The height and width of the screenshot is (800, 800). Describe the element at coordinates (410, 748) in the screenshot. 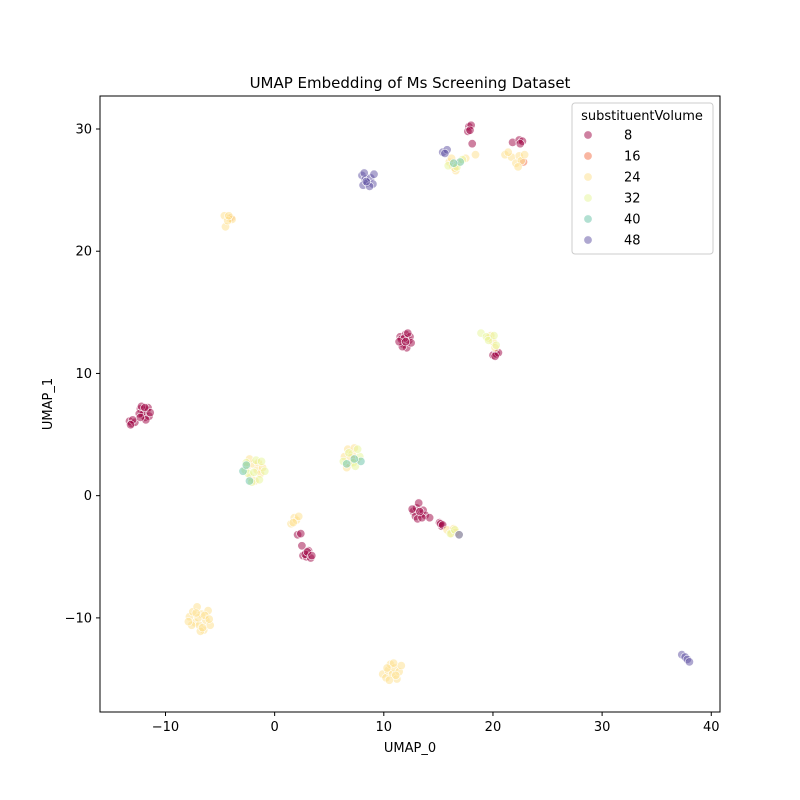

I see `x-axis-label: UMAP_0` at that location.